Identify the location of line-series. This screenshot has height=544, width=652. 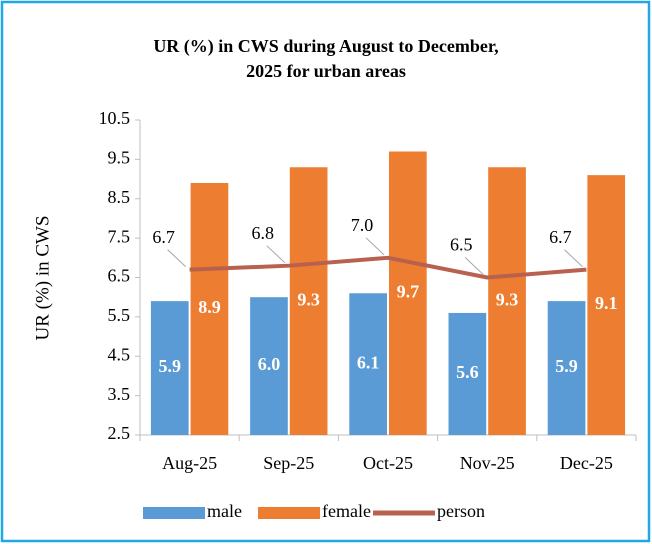
(388, 267).